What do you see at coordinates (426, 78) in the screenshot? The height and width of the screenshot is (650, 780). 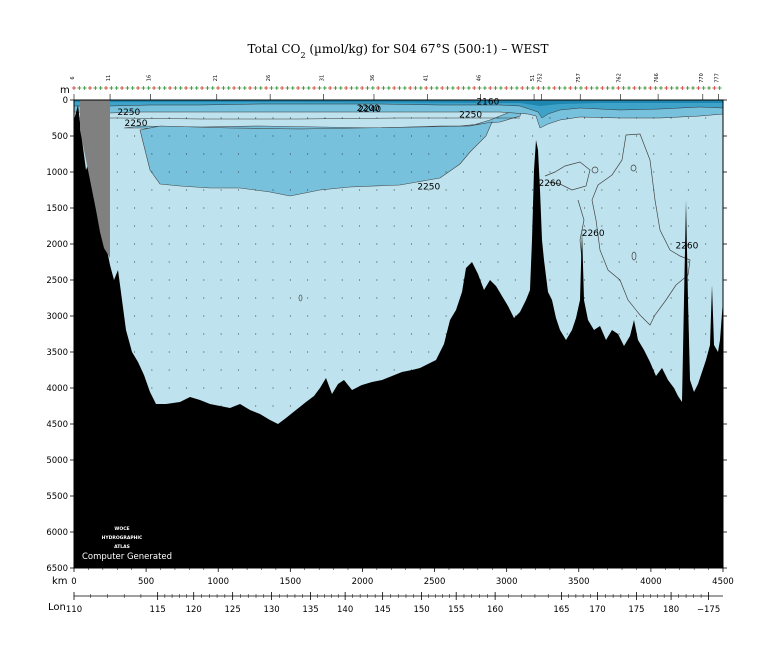 I see `station-label: 41` at bounding box center [426, 78].